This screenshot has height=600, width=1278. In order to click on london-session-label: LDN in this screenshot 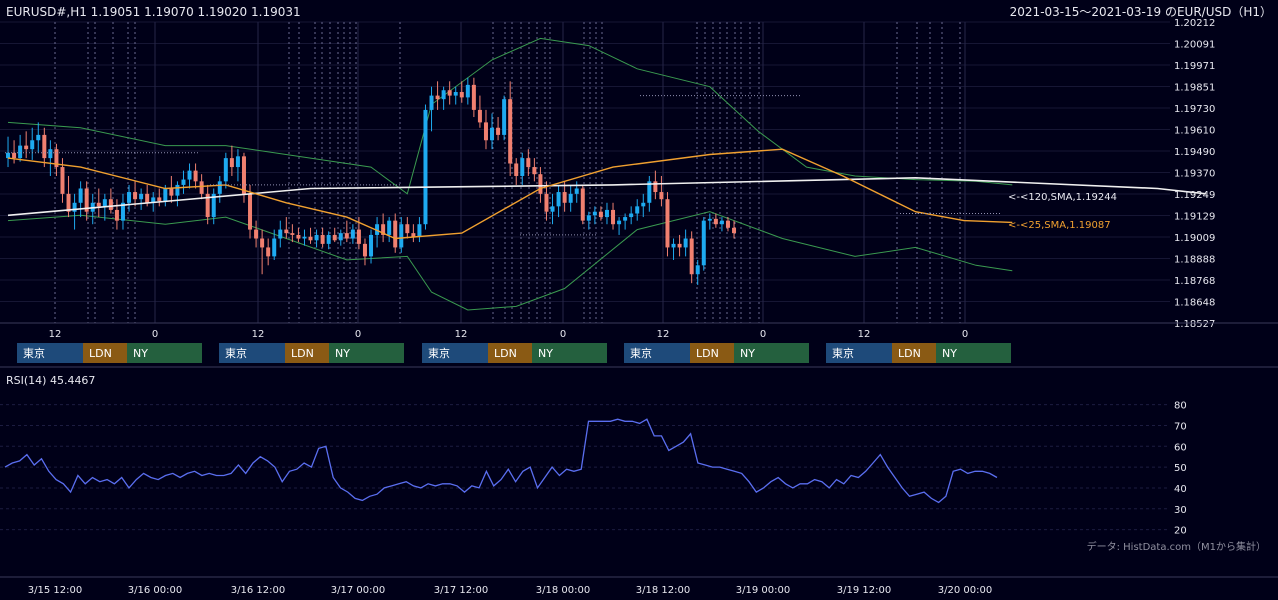, I will do `click(909, 353)`.